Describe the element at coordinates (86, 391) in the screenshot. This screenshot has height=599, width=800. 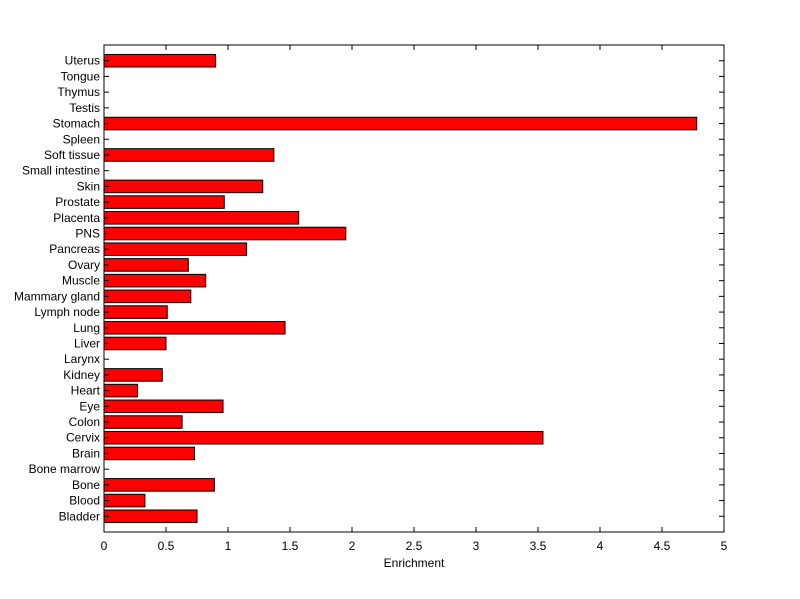
I see `y-tick-label-heart: Heart` at that location.